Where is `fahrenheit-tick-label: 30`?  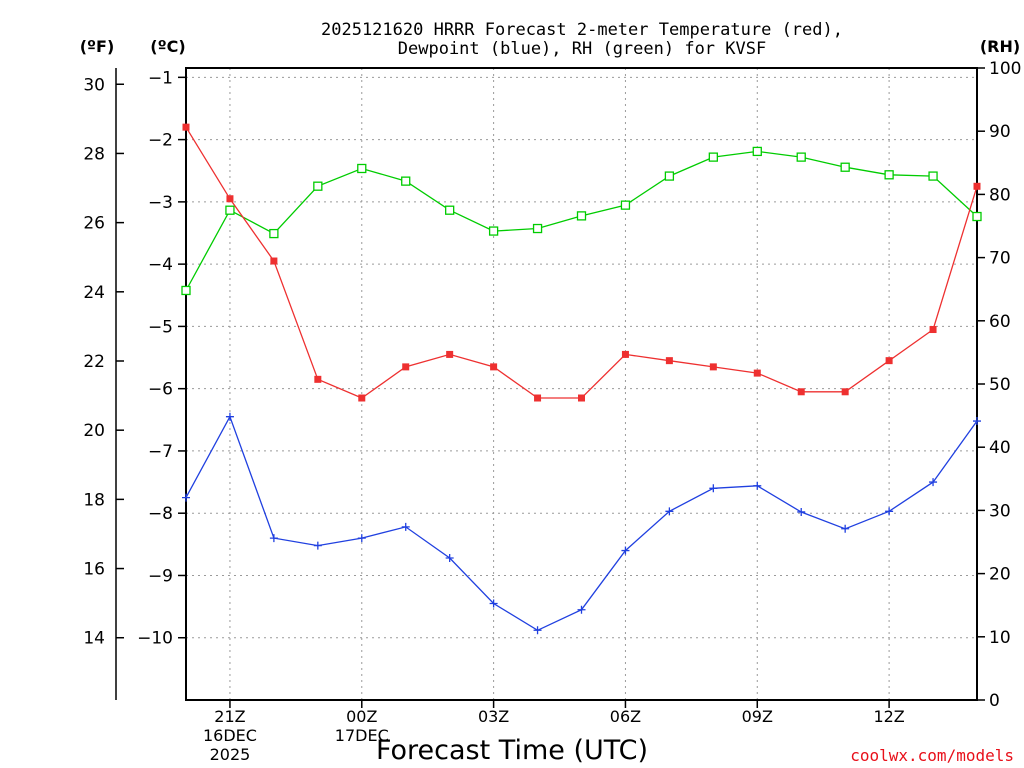 fahrenheit-tick-label: 30 is located at coordinates (94, 85).